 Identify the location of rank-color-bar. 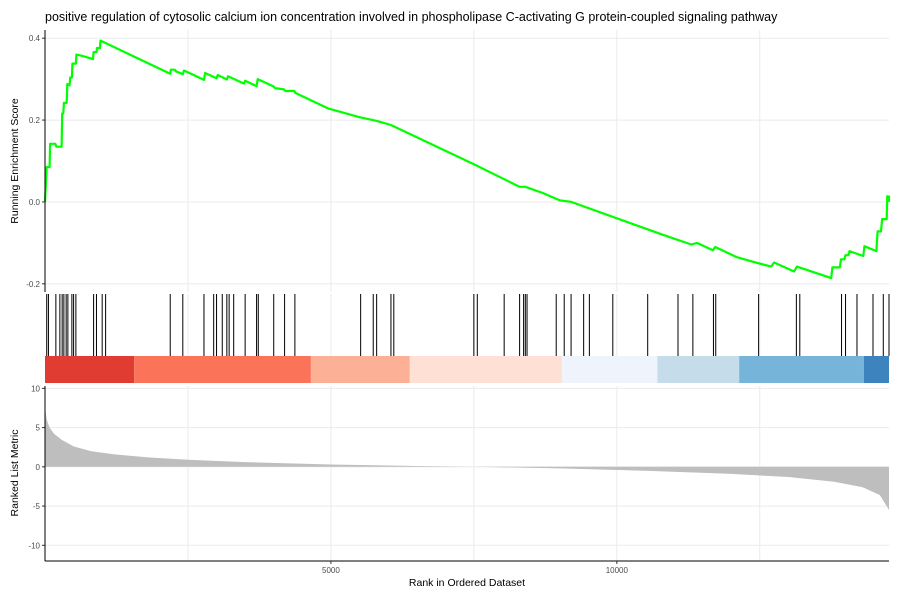
(467, 369).